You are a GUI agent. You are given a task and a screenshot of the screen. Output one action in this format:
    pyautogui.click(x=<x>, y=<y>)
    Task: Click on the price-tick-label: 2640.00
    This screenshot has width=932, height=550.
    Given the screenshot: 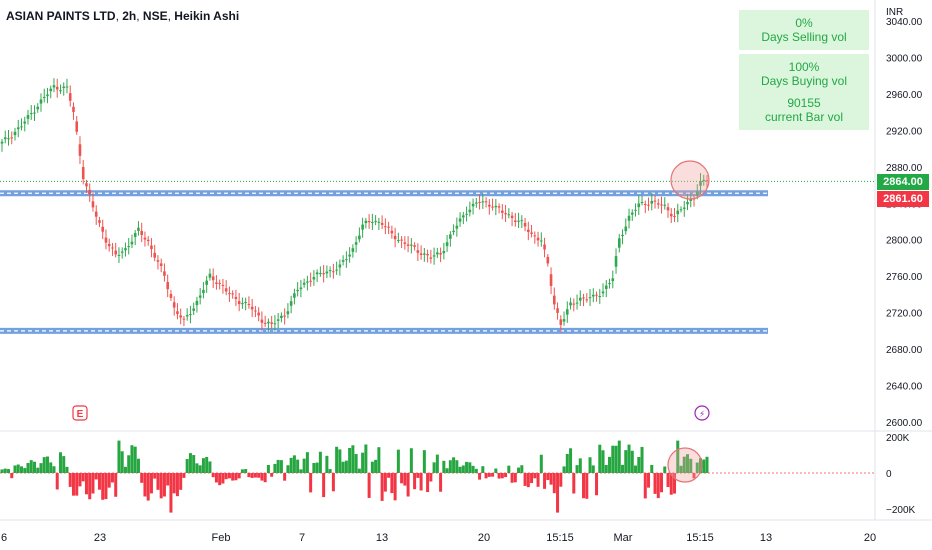 What is the action you would take?
    pyautogui.click(x=904, y=387)
    